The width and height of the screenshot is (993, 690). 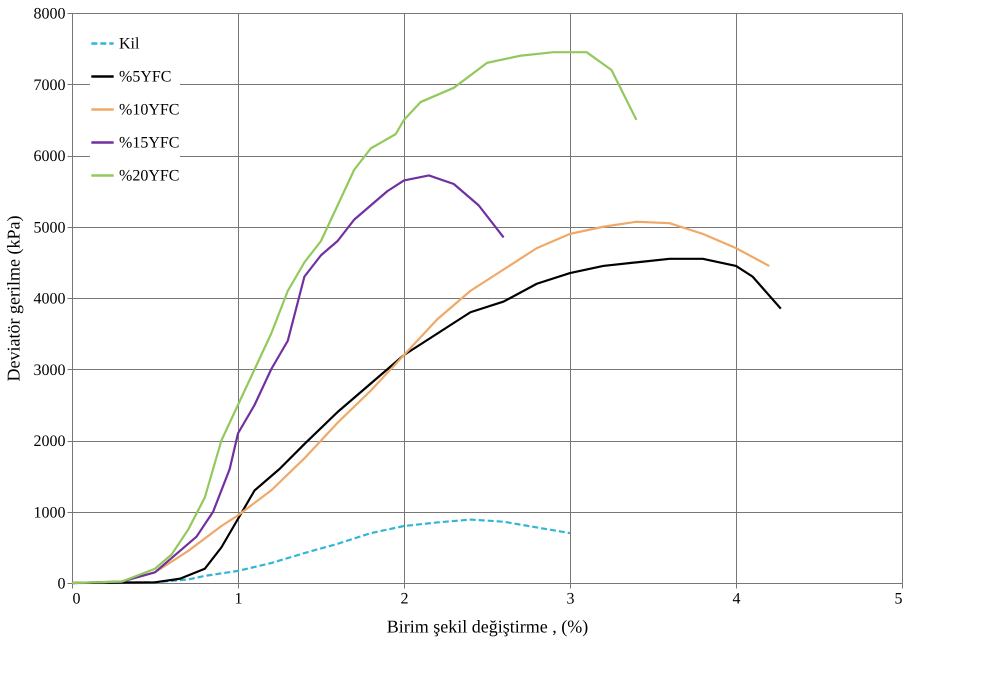 I want to click on y-tick-label: 7000, so click(x=50, y=85).